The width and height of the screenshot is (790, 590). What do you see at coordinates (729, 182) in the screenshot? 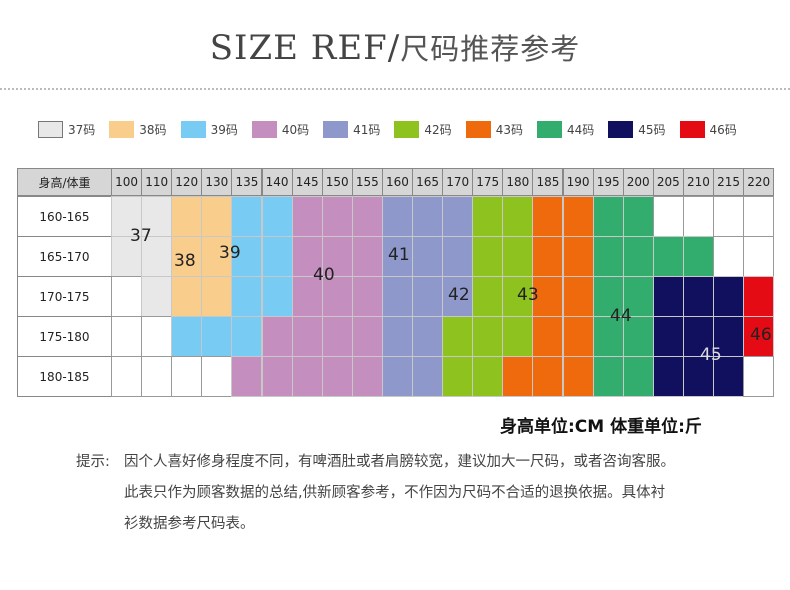
I see `header-weight: 215` at bounding box center [729, 182].